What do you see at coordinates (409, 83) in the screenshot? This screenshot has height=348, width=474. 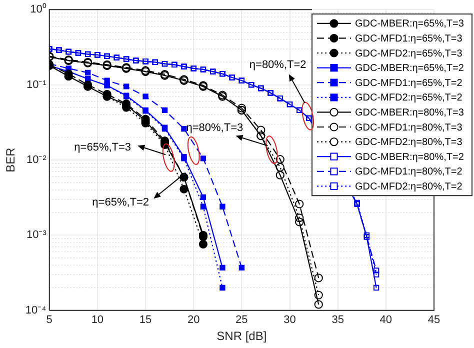 I see `legend-label: GDC-MFD1:η=65%,T=2` at bounding box center [409, 83].